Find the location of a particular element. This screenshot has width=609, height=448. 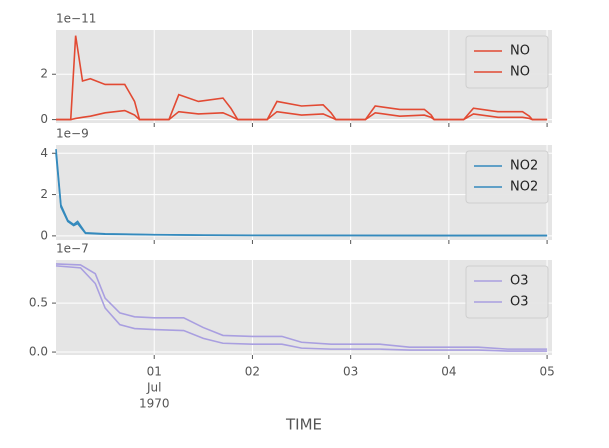

y-tick-label: 4 is located at coordinates (44, 153).